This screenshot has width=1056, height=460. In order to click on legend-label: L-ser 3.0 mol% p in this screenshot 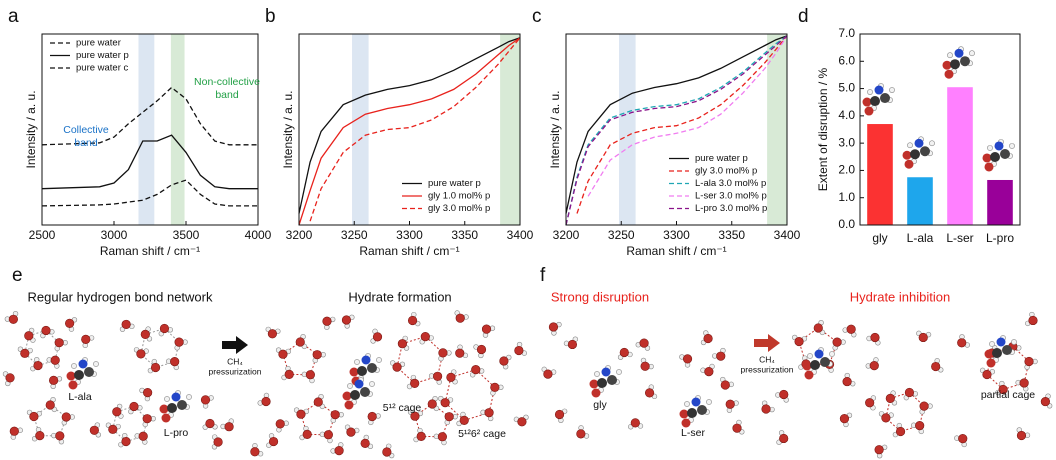, I will do `click(731, 196)`.